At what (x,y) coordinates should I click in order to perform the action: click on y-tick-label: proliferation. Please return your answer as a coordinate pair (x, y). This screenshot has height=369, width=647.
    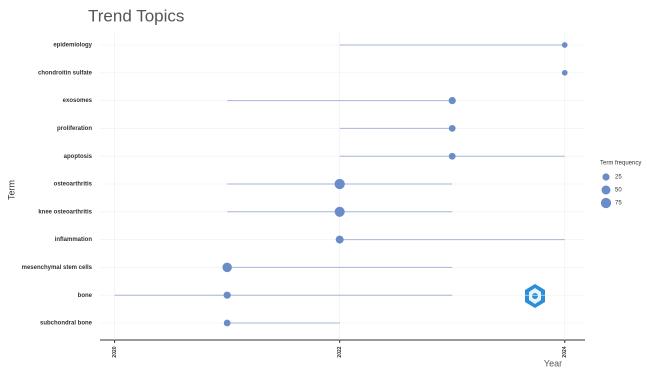
    Looking at the image, I should click on (74, 129).